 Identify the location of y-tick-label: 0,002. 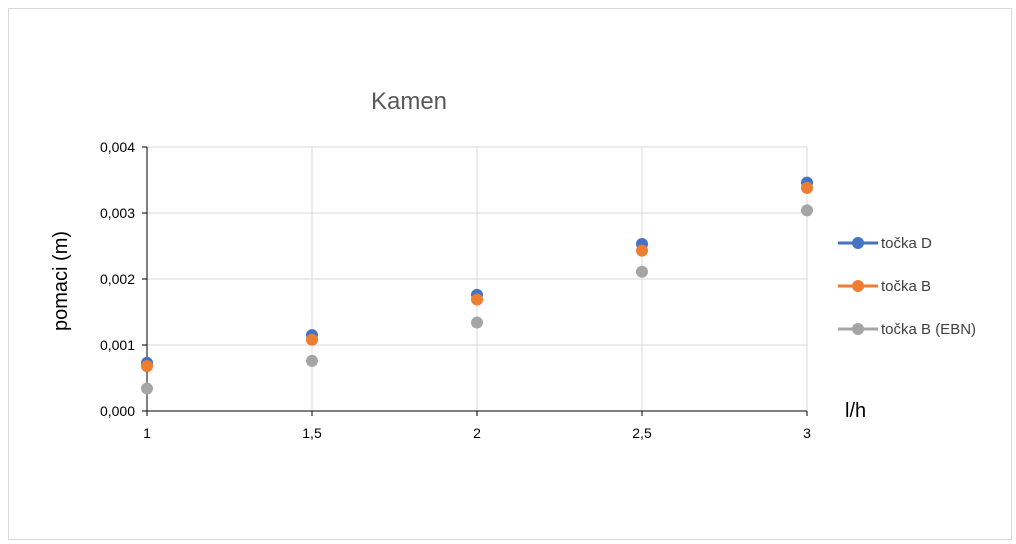
(117, 279).